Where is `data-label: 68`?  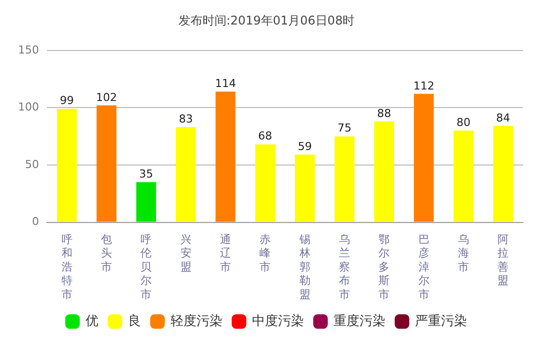 data-label: 68 is located at coordinates (265, 136).